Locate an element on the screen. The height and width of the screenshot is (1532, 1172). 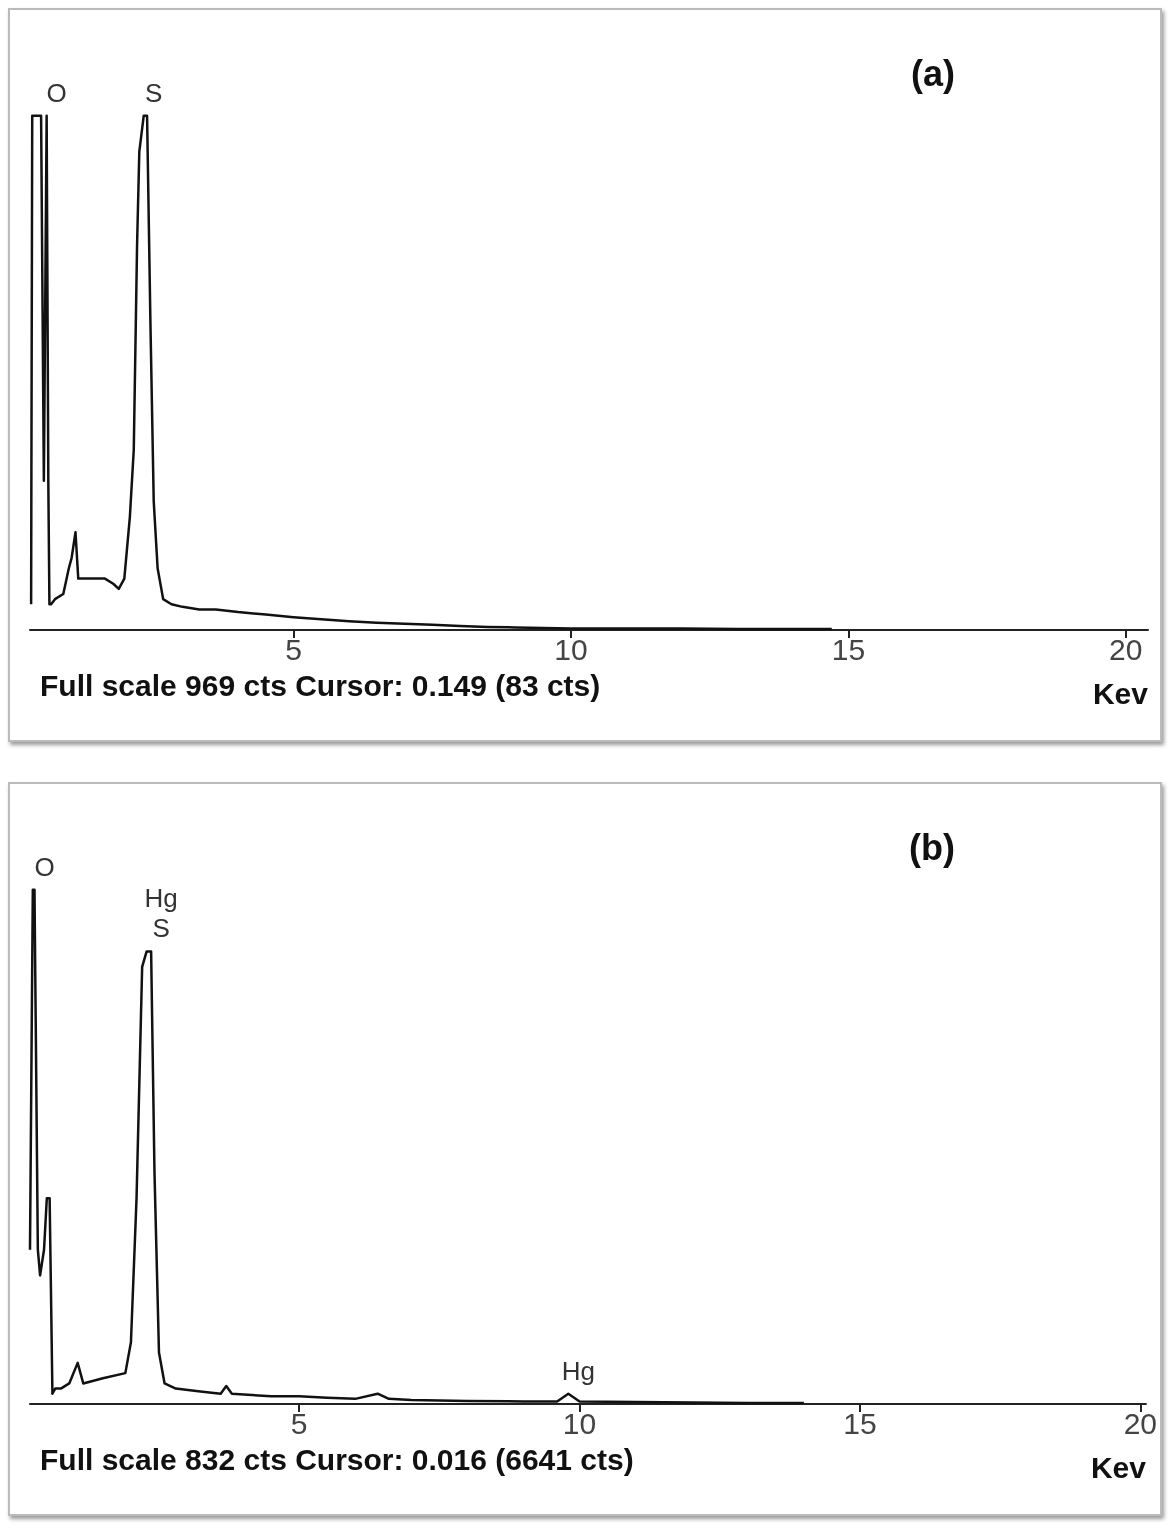
text: Full scale 969 cts Cursor: 0.149 (83 cts) is located at coordinates (320, 685).